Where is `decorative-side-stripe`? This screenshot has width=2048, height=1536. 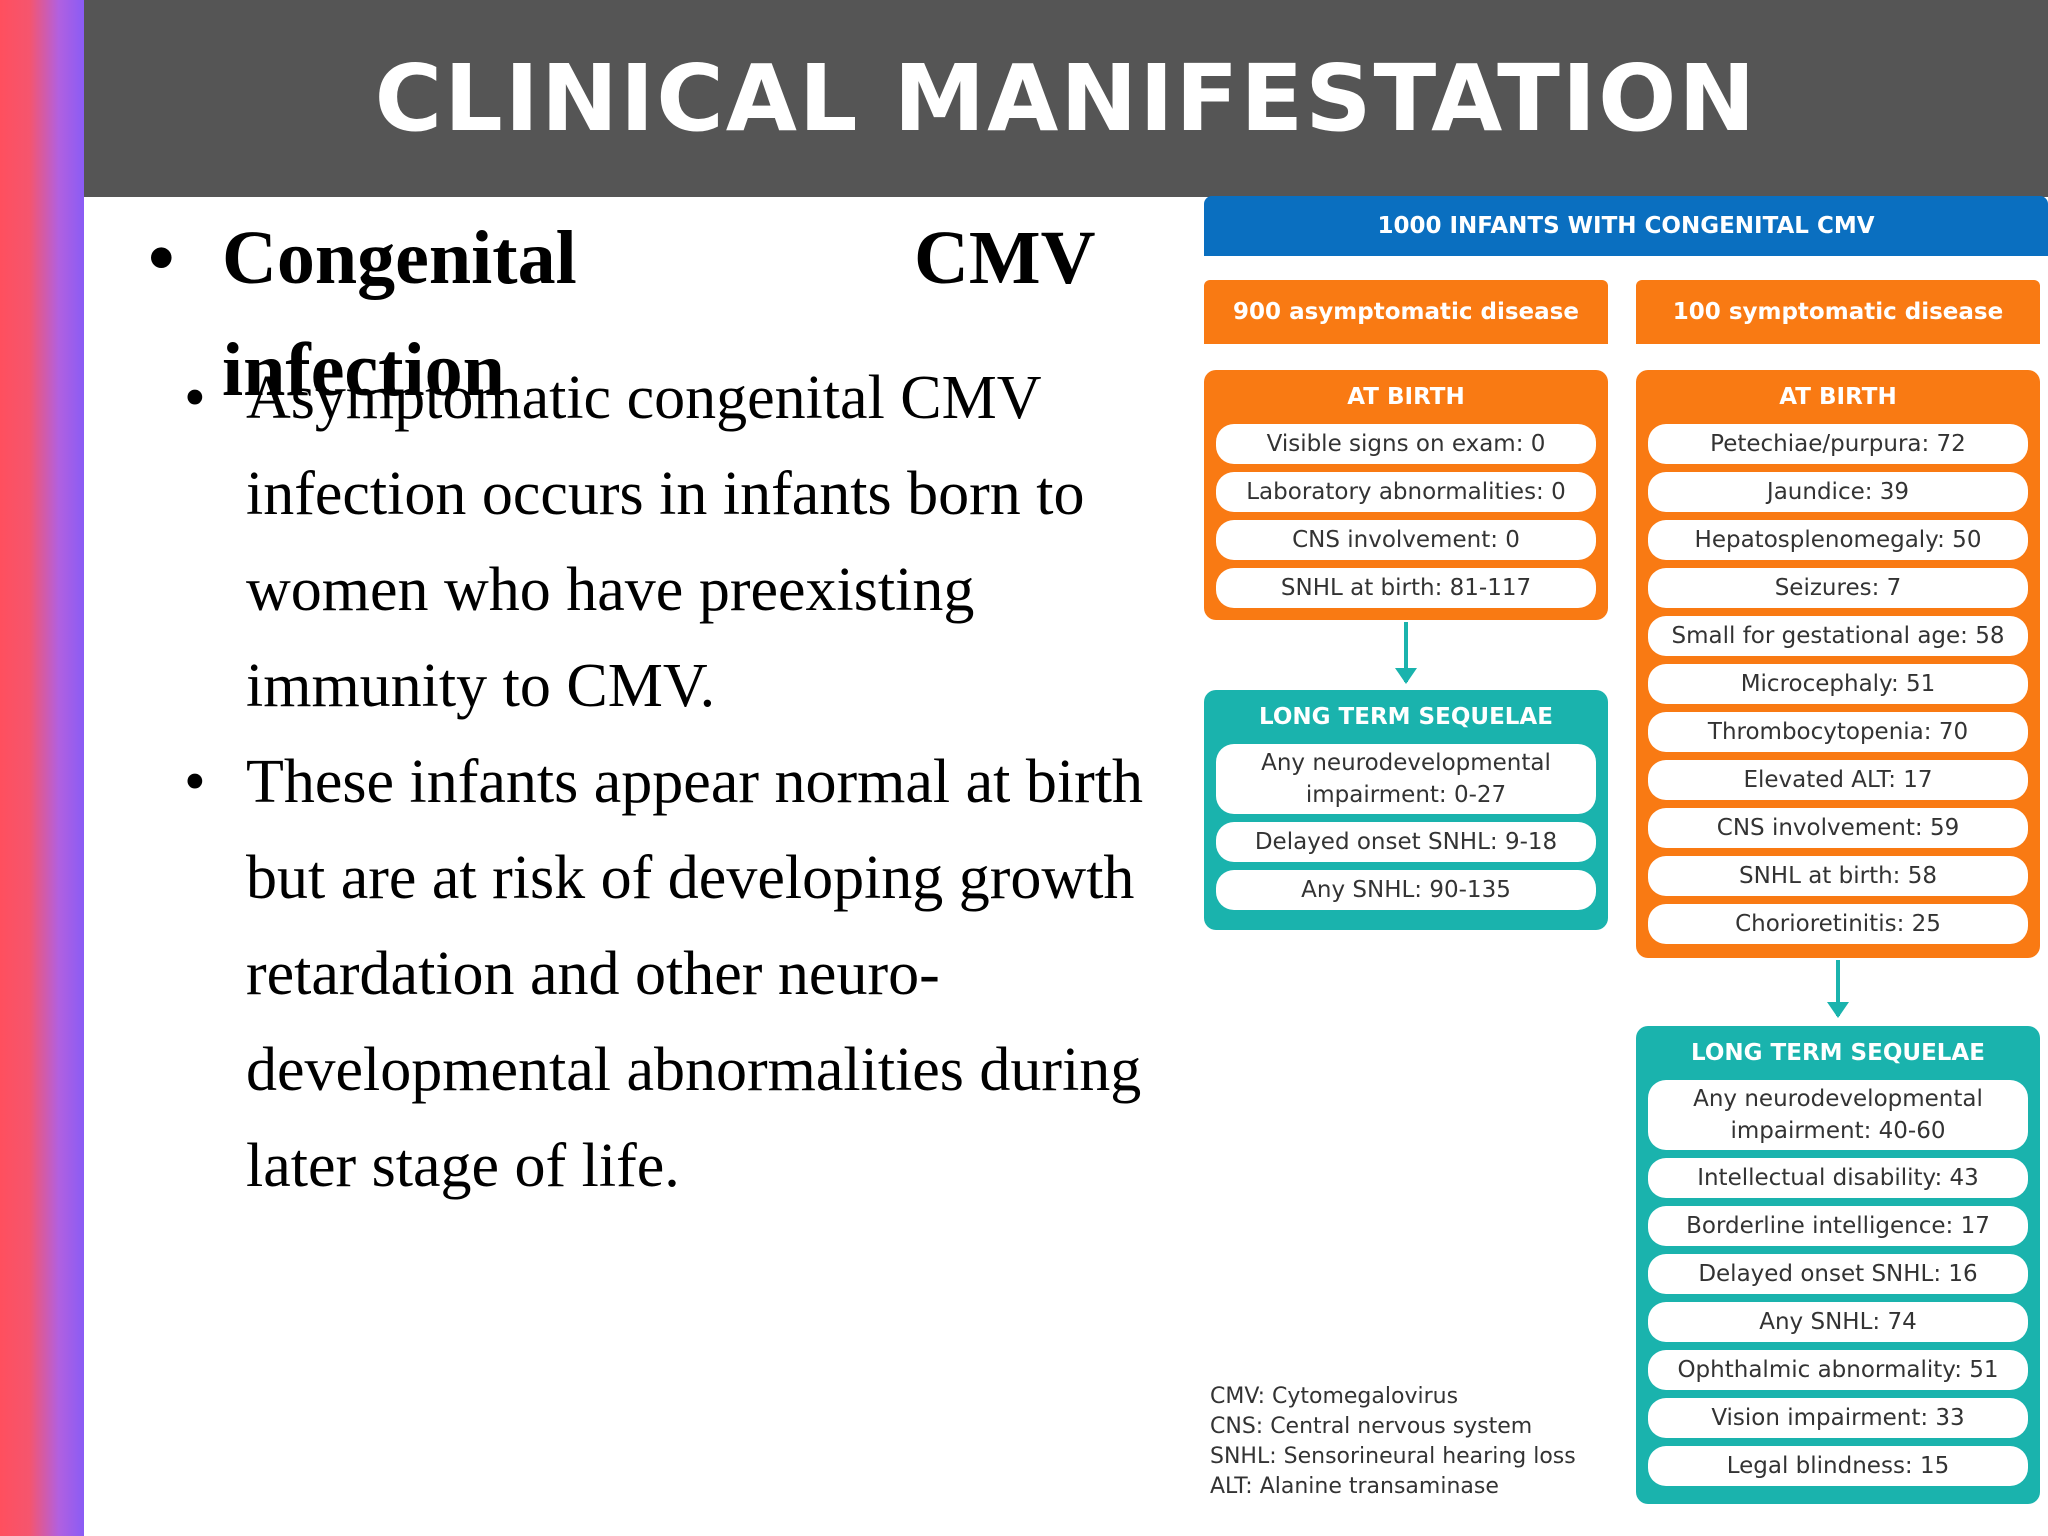 decorative-side-stripe is located at coordinates (42, 768).